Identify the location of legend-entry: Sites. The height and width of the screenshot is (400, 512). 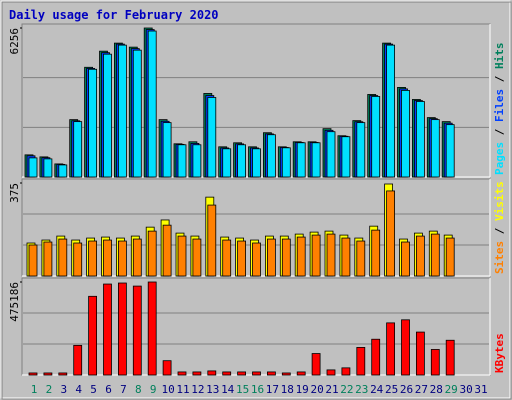
(499, 257).